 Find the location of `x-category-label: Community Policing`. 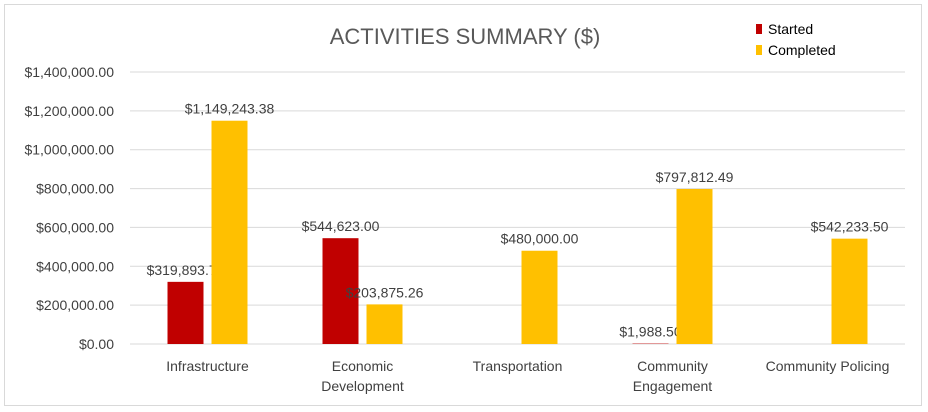

x-category-label: Community Policing is located at coordinates (828, 366).